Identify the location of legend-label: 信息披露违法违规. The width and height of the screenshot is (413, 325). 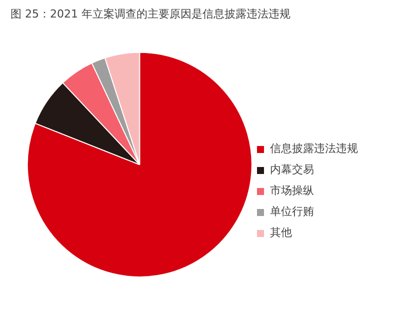
(314, 148).